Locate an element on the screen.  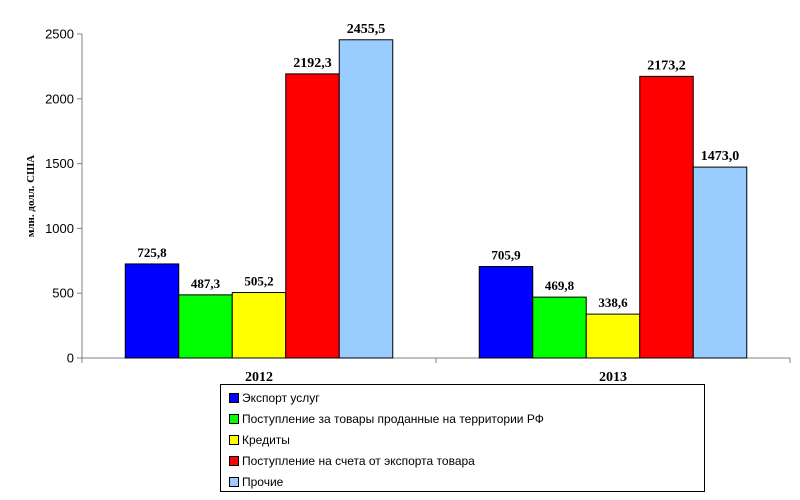
data-label: 338,6 is located at coordinates (613, 302).